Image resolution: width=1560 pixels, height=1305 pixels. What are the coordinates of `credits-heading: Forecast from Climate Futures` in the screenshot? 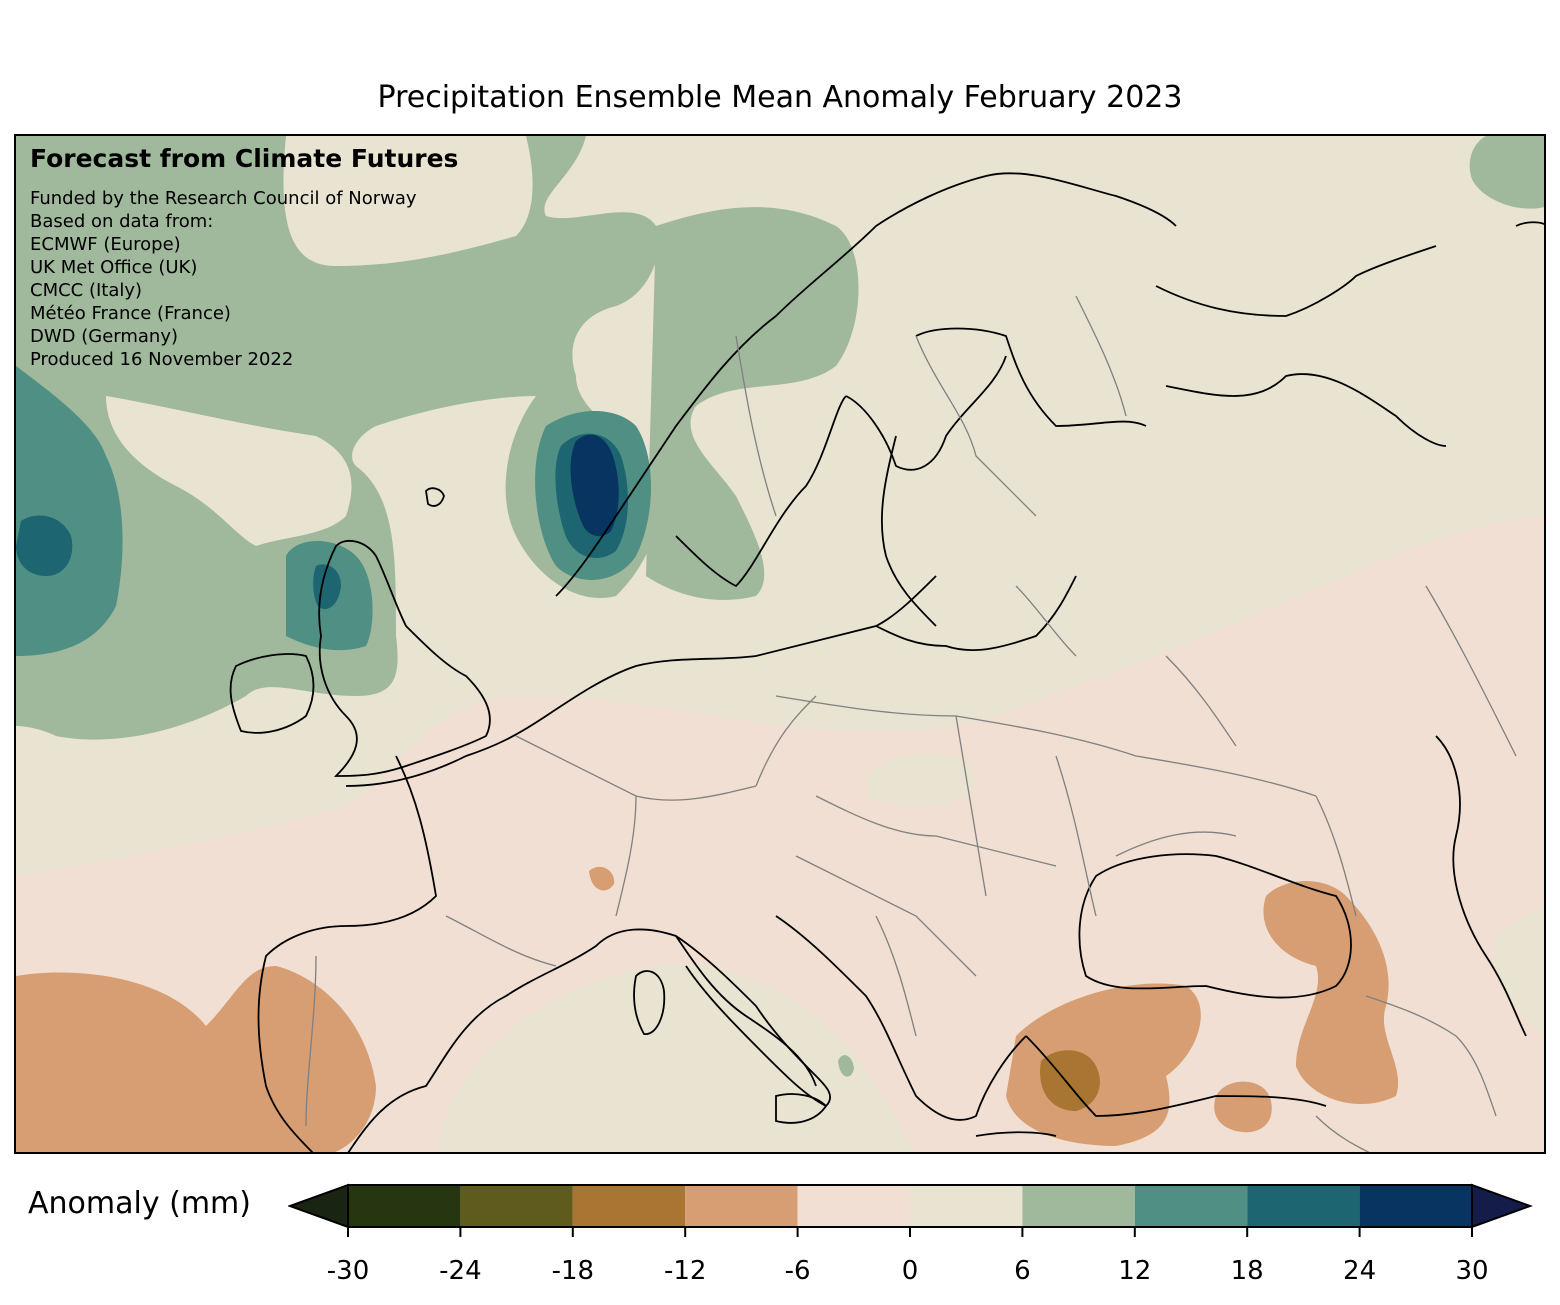 It's located at (244, 158).